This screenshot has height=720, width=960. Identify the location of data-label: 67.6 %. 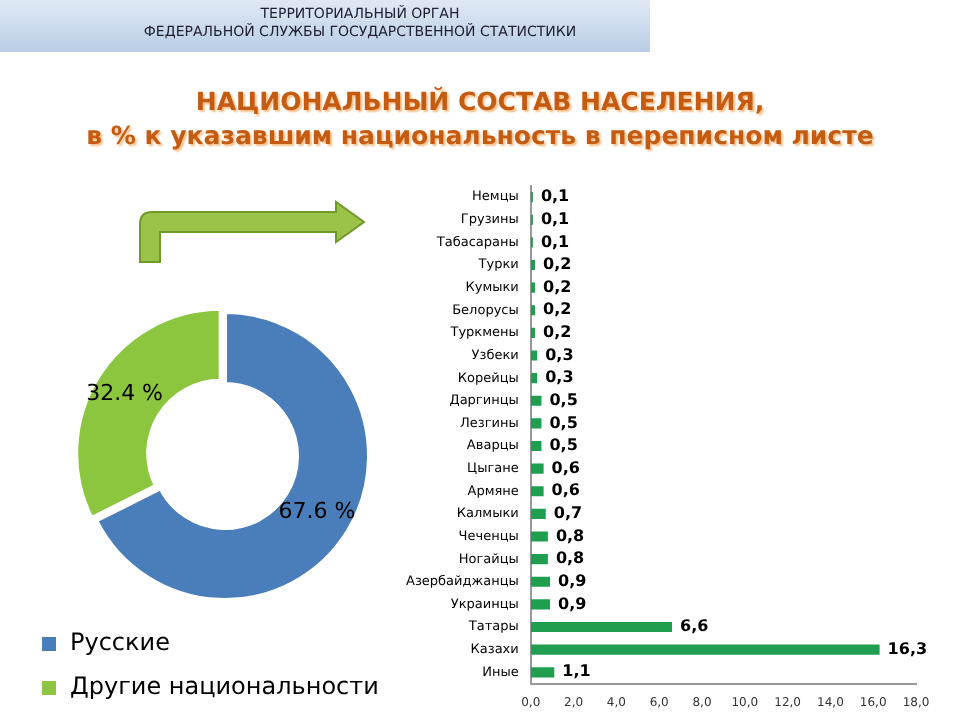
(317, 511).